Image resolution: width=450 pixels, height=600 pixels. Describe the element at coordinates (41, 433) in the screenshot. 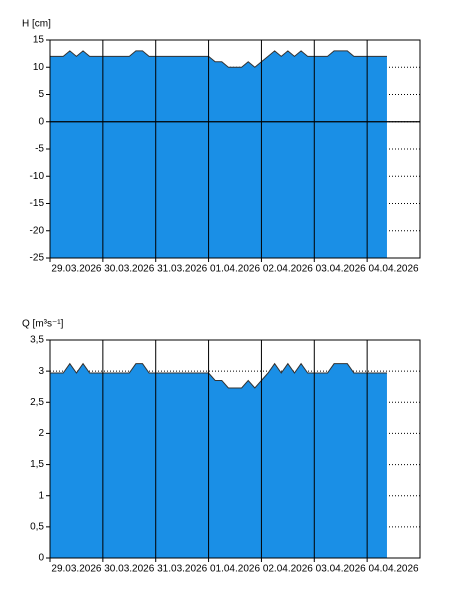

I see `y-tick-label: 2` at that location.